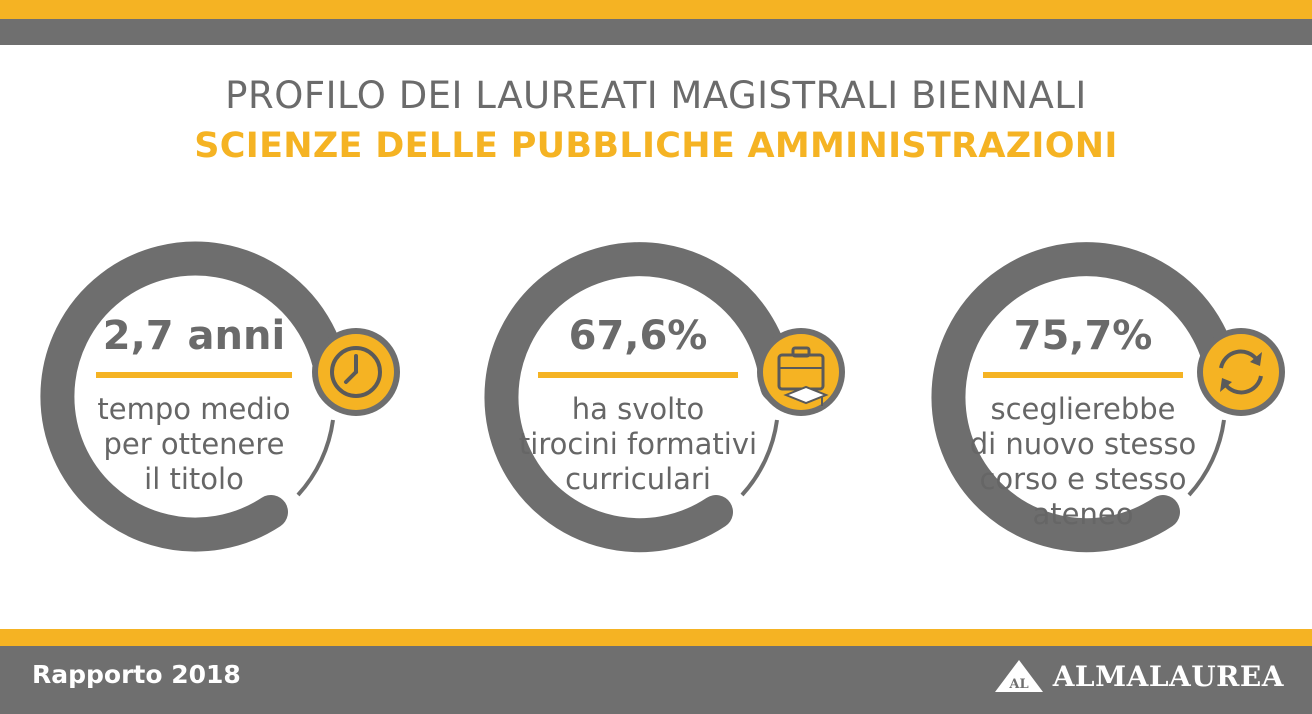  Describe the element at coordinates (194, 375) in the screenshot. I see `stat-1-underline` at that location.